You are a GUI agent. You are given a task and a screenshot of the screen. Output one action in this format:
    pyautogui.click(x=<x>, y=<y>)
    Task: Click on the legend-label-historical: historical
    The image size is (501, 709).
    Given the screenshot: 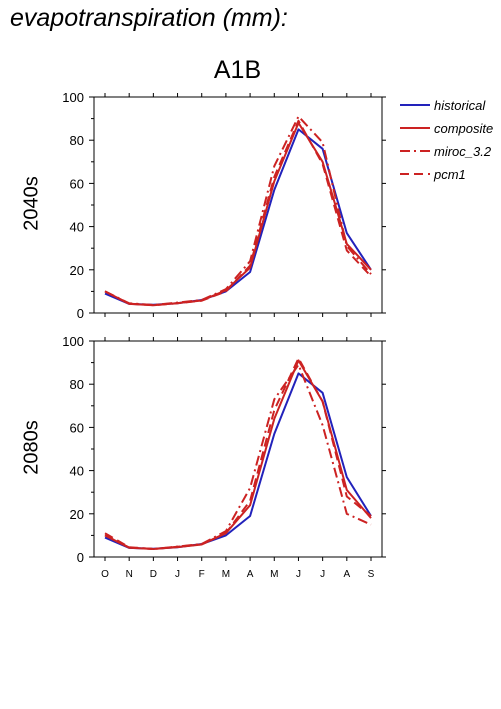 What is the action you would take?
    pyautogui.click(x=460, y=105)
    